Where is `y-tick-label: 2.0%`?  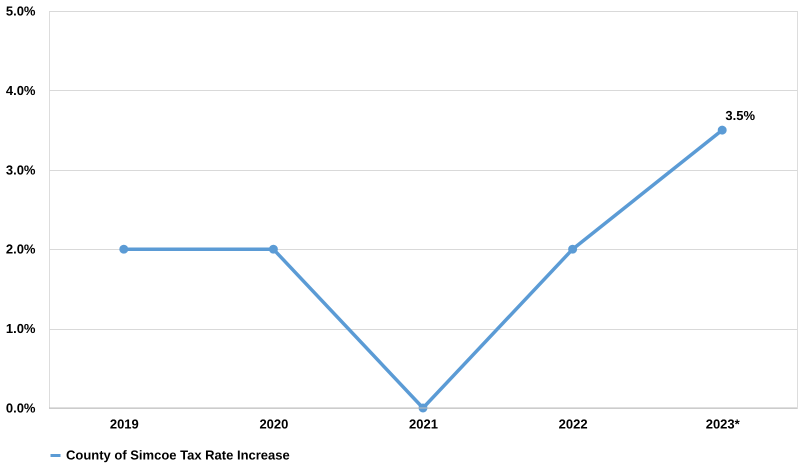
y-tick-label: 2.0% is located at coordinates (21, 249).